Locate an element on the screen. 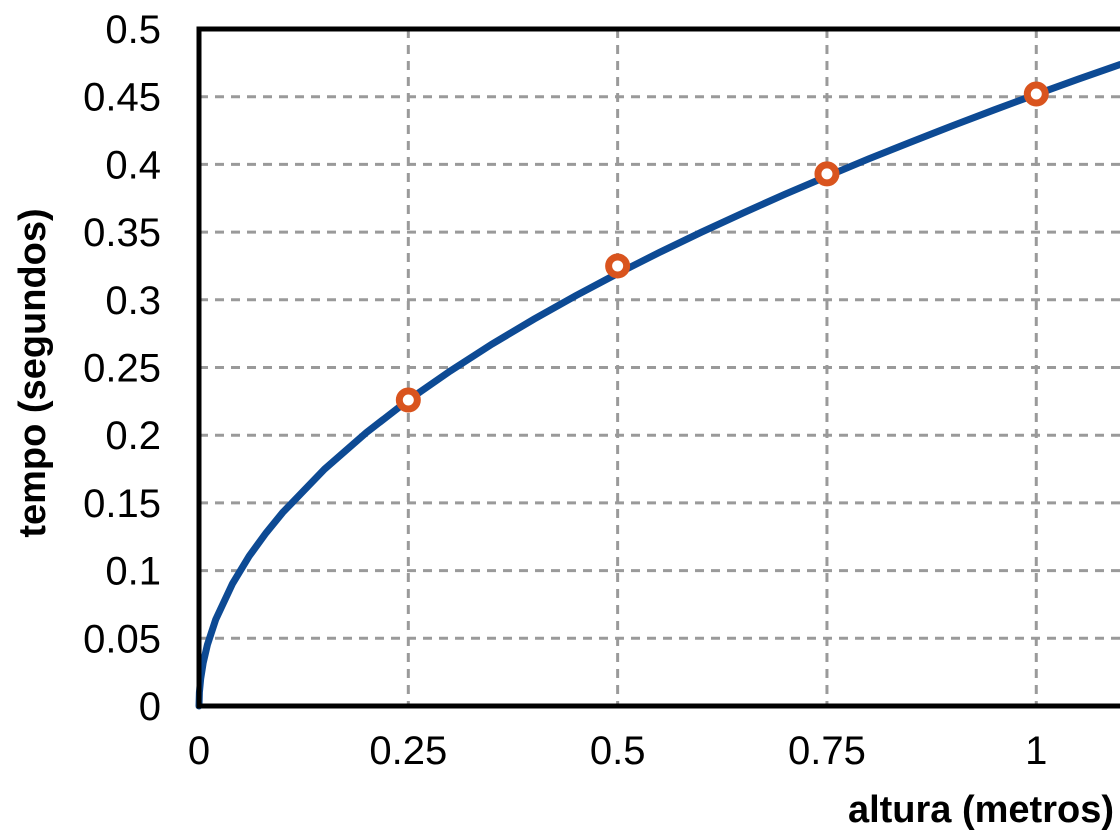 The image size is (1120, 834). y-tick-label: 0.5 is located at coordinates (133, 30).